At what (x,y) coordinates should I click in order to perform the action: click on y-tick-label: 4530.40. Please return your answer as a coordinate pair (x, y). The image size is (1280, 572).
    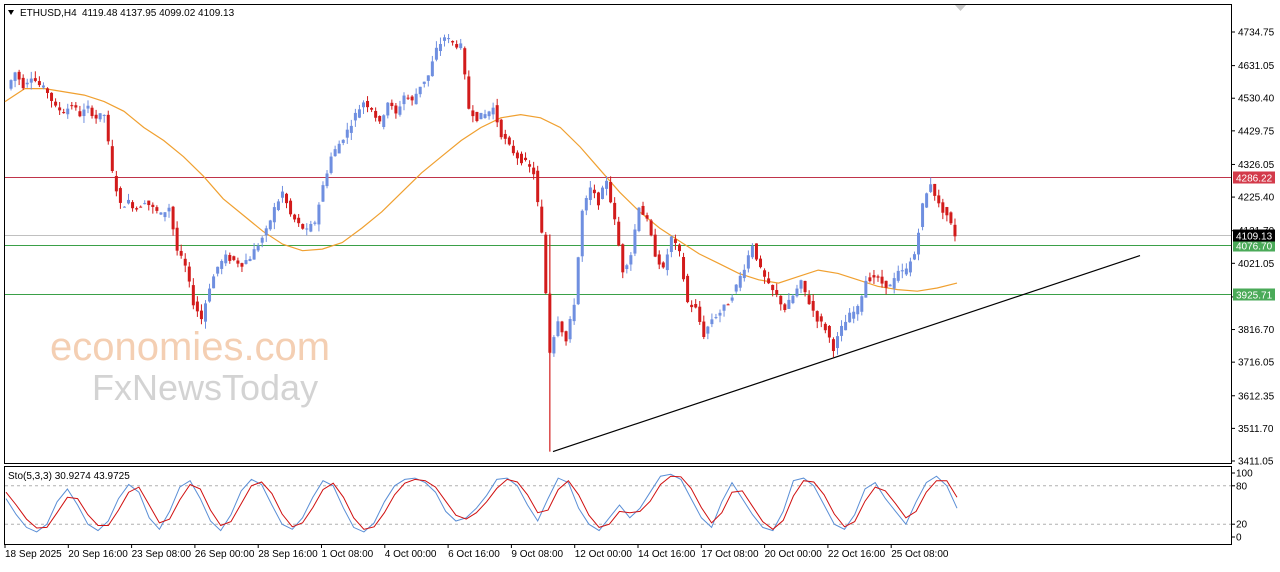
    Looking at the image, I should click on (1256, 99).